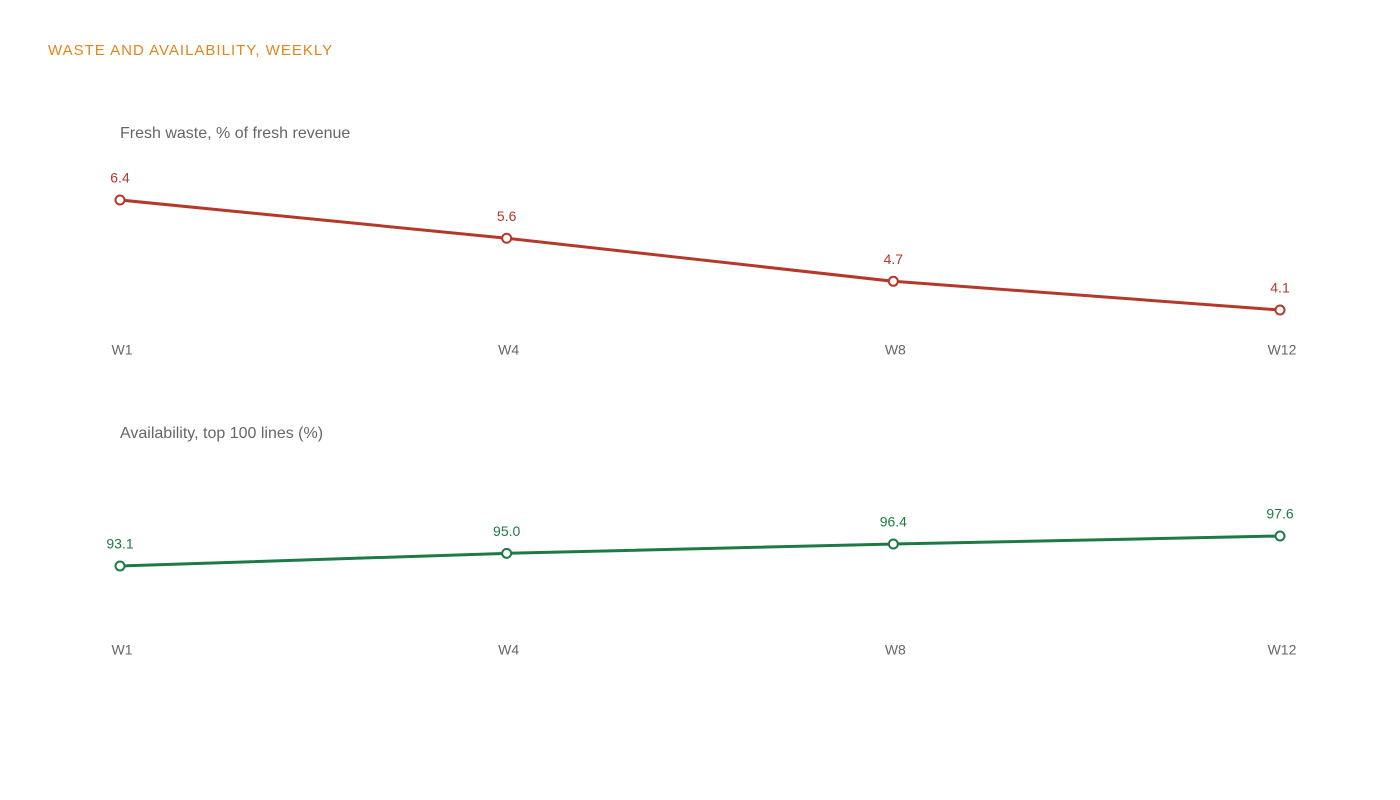 This screenshot has width=1400, height=800. Describe the element at coordinates (1279, 514) in the screenshot. I see `value-label: 97.6` at that location.